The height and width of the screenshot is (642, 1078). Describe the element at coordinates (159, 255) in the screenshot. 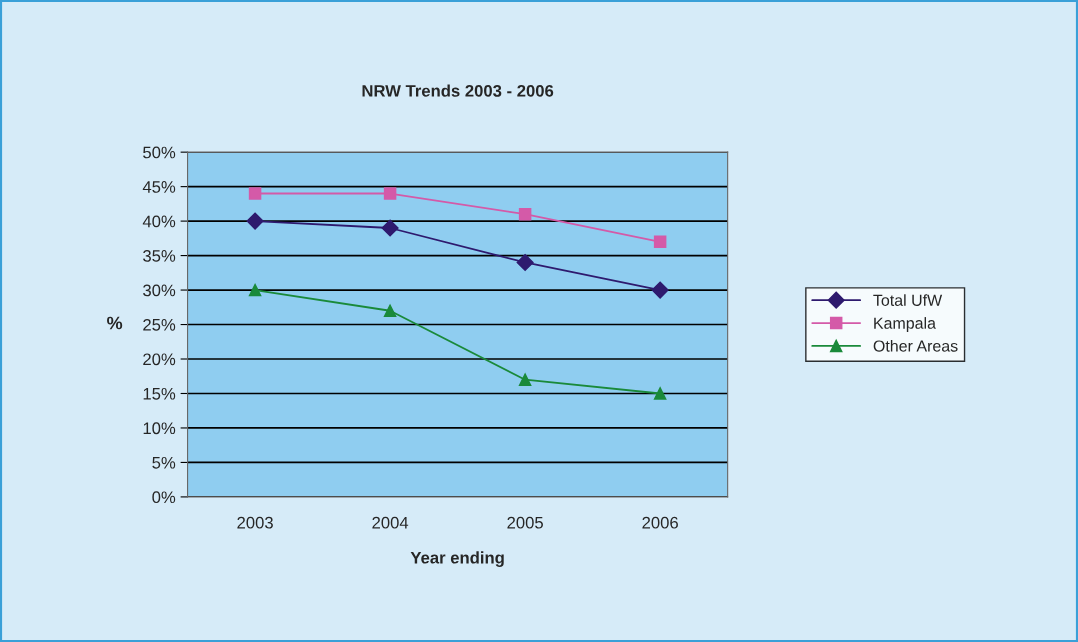

I see `y-tick-label: 35%` at that location.